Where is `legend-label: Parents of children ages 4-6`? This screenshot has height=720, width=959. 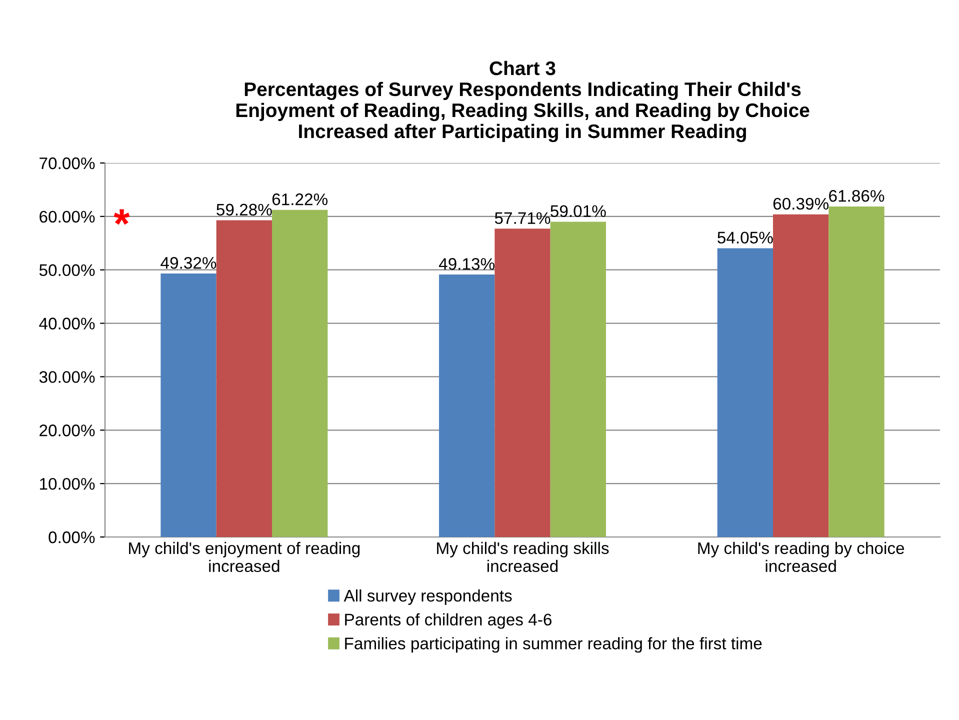
legend-label: Parents of children ages 4-6 is located at coordinates (448, 621).